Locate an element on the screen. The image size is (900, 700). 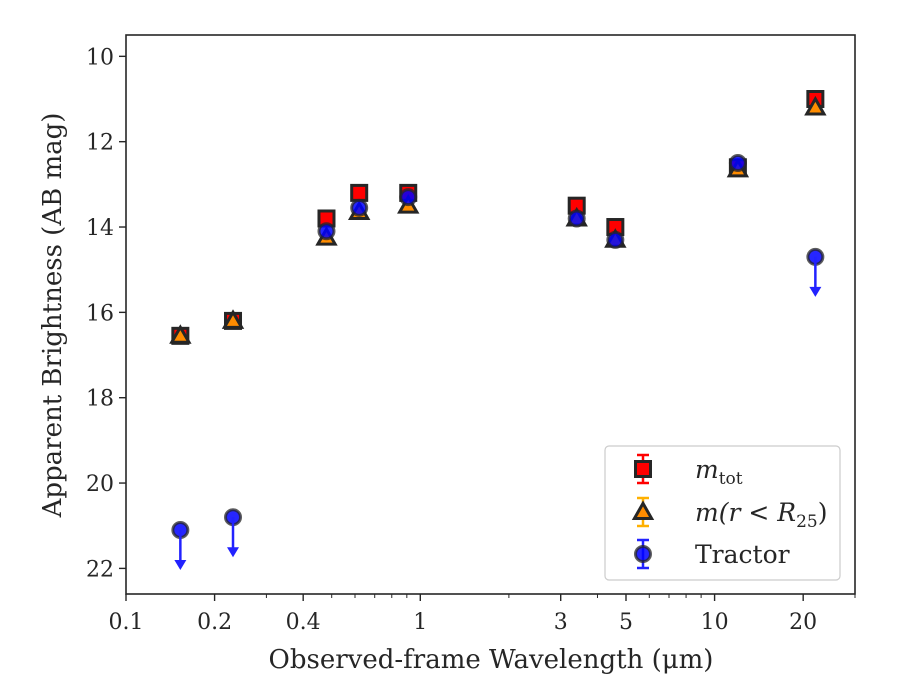
legend-marker-mr25 is located at coordinates (643, 510).